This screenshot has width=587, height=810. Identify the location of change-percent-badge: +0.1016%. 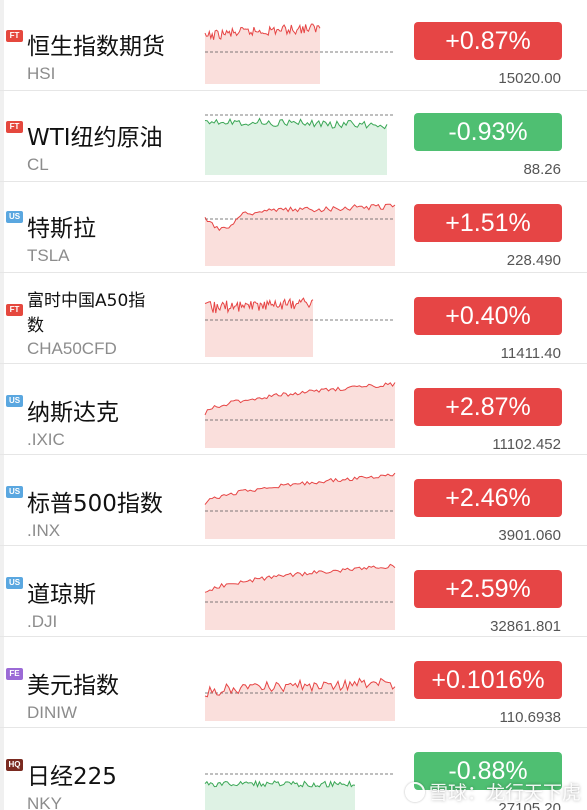
(488, 680).